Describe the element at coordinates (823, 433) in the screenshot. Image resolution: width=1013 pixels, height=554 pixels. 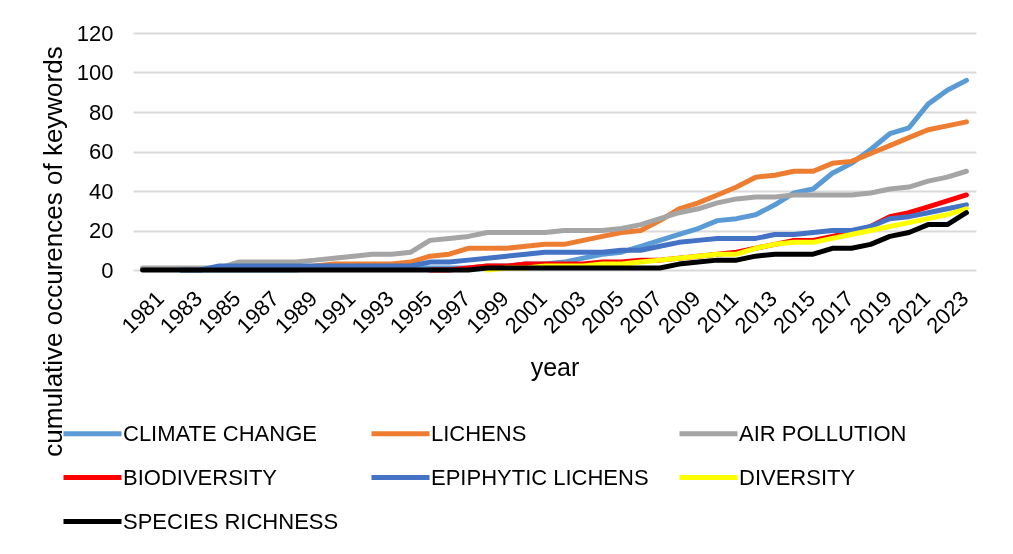
I see `legend-label: AIR POLLUTION` at that location.